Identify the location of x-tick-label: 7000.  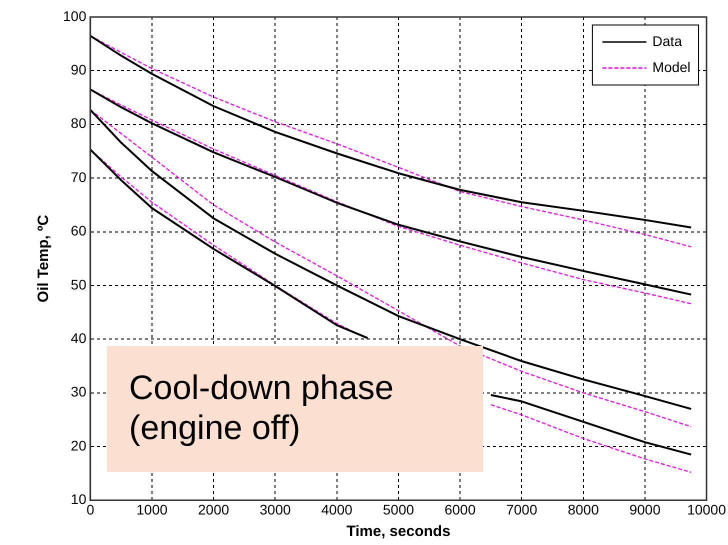
(522, 509).